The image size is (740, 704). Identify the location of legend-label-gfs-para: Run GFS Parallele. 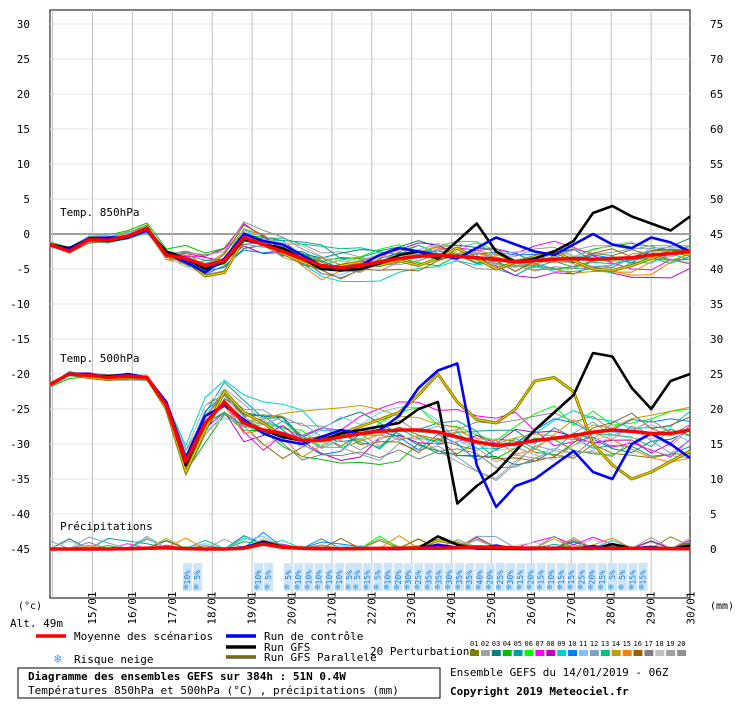
(320, 657).